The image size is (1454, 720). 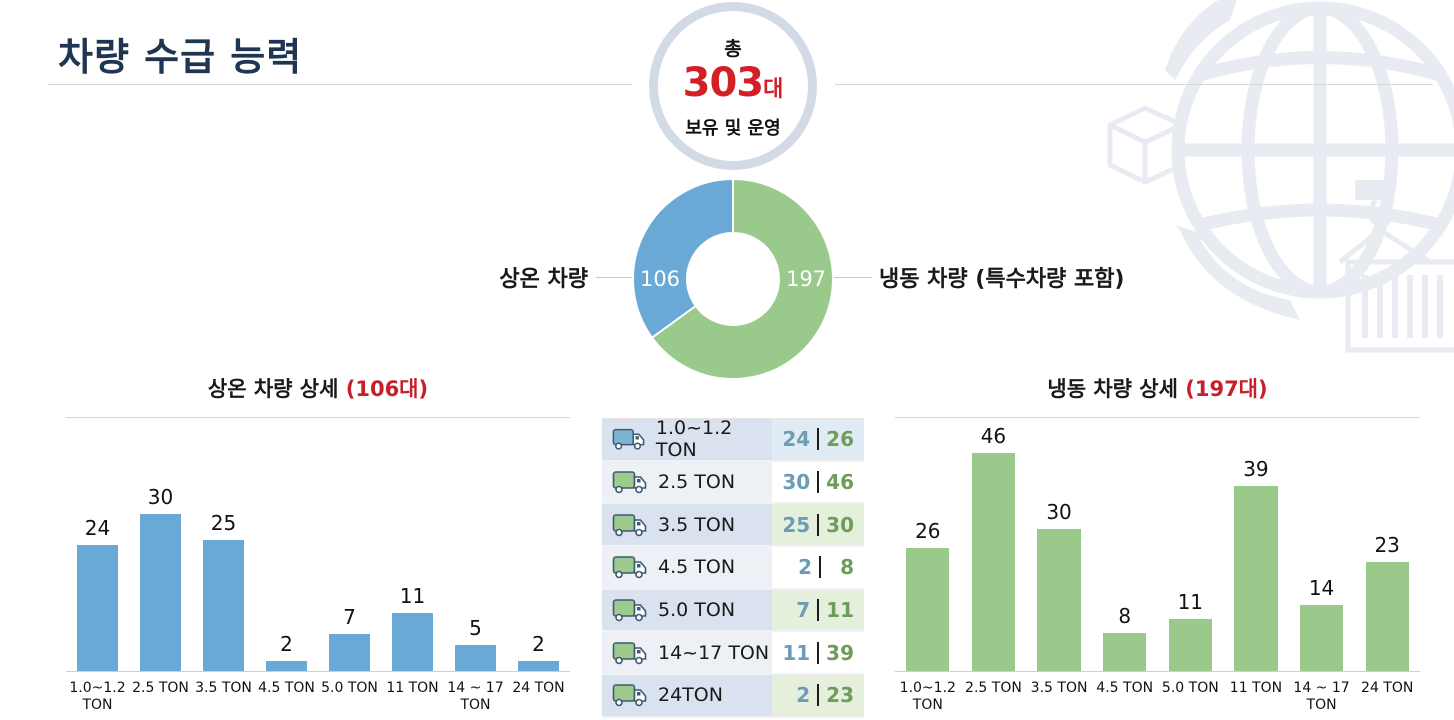 What do you see at coordinates (733, 568) in the screenshot?
I see `table-row: 4.5 TON 2 8` at bounding box center [733, 568].